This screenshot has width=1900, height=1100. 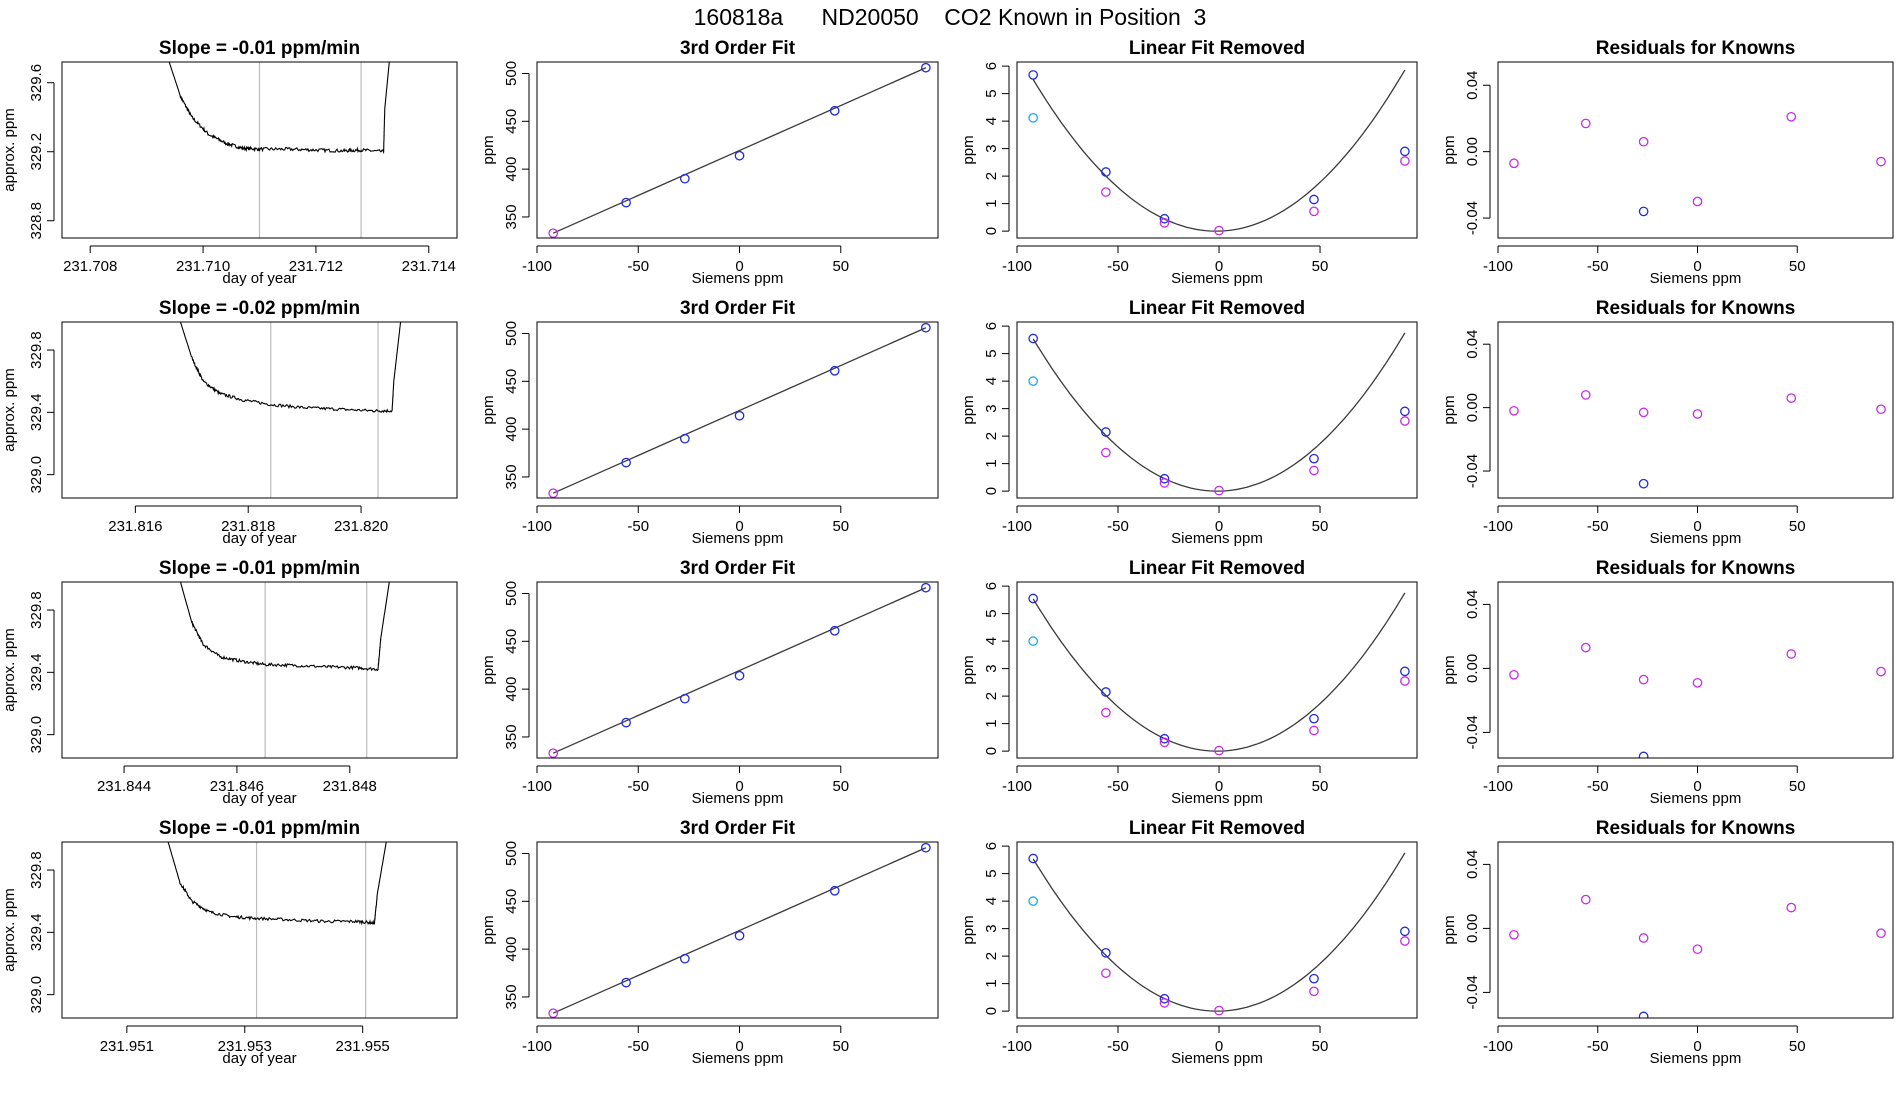 I want to click on y-tick-label: 450, so click(x=511, y=381).